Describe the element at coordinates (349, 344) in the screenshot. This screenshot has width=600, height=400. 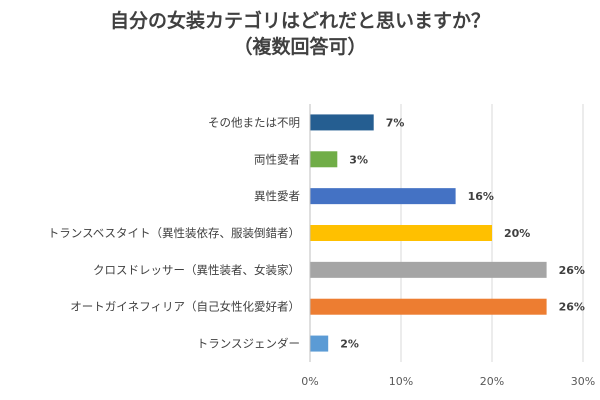
I see `value-label-6: 2%` at that location.